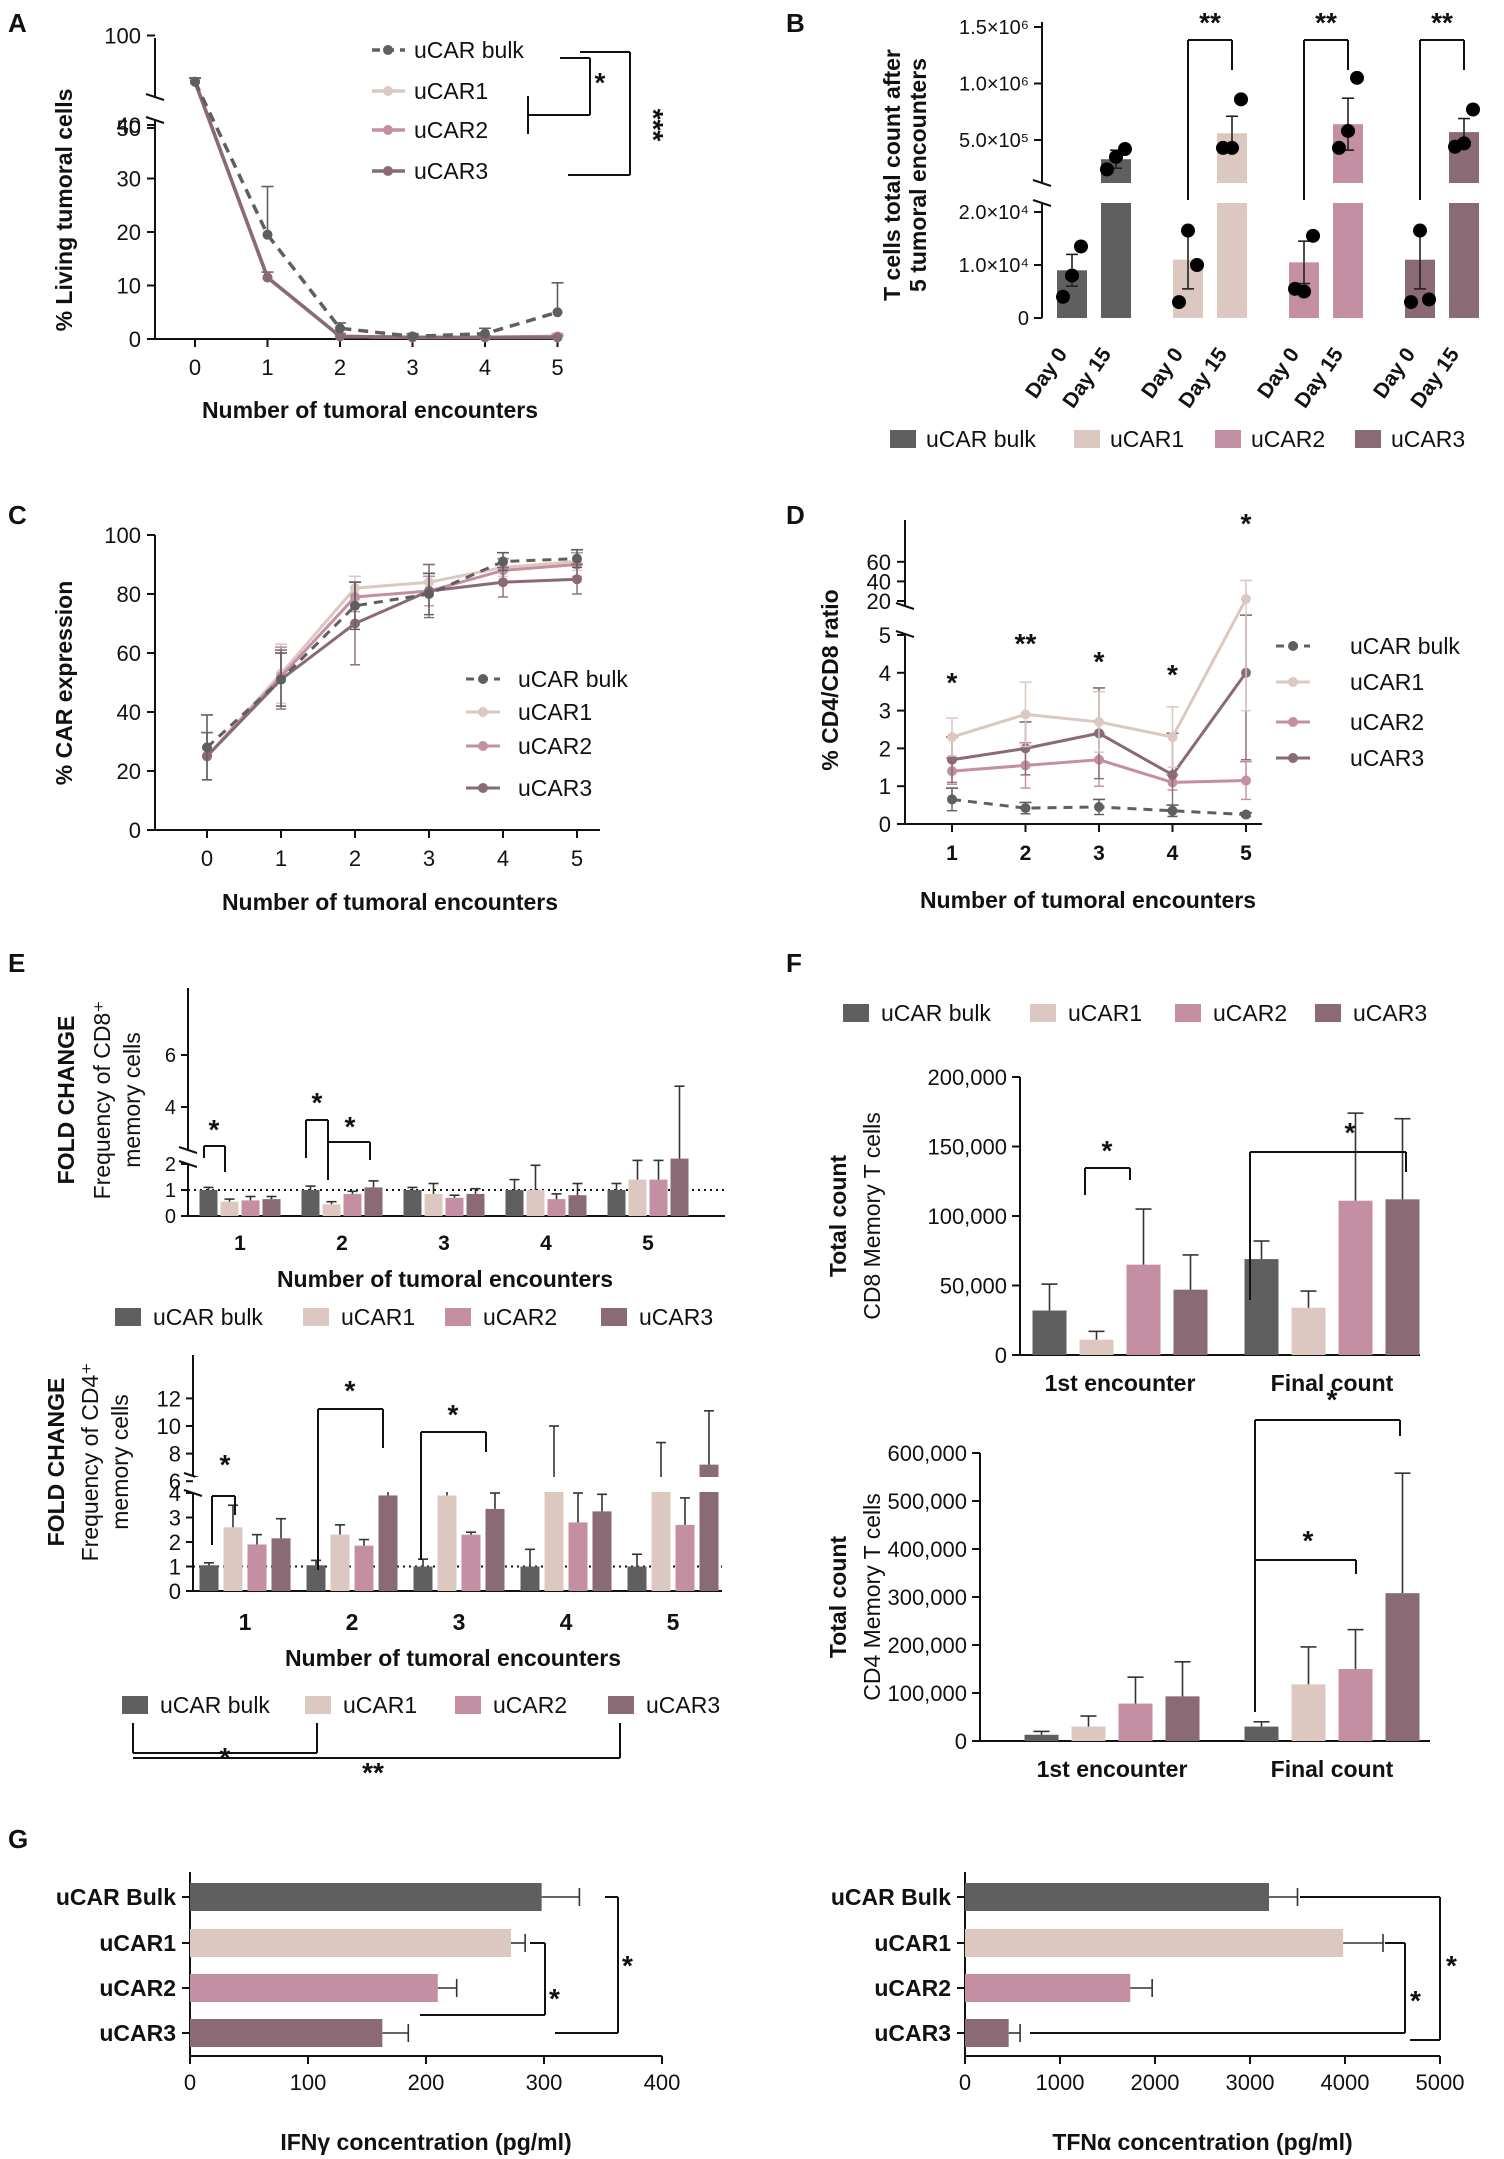 This screenshot has width=1504, height=2159. What do you see at coordinates (927, 1453) in the screenshot?
I see `y-tick-label: 600,000` at bounding box center [927, 1453].